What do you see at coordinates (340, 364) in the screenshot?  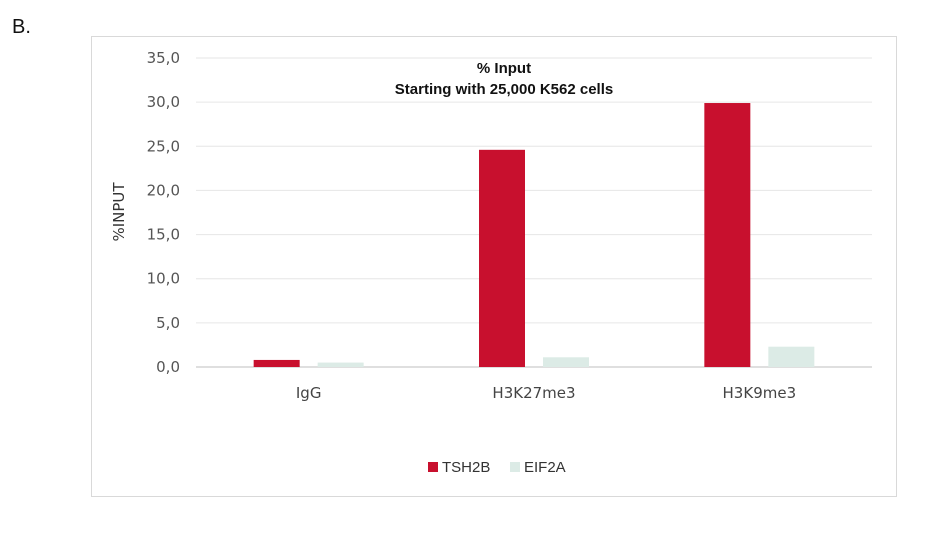 I see `bar-eif2a-igg` at bounding box center [340, 364].